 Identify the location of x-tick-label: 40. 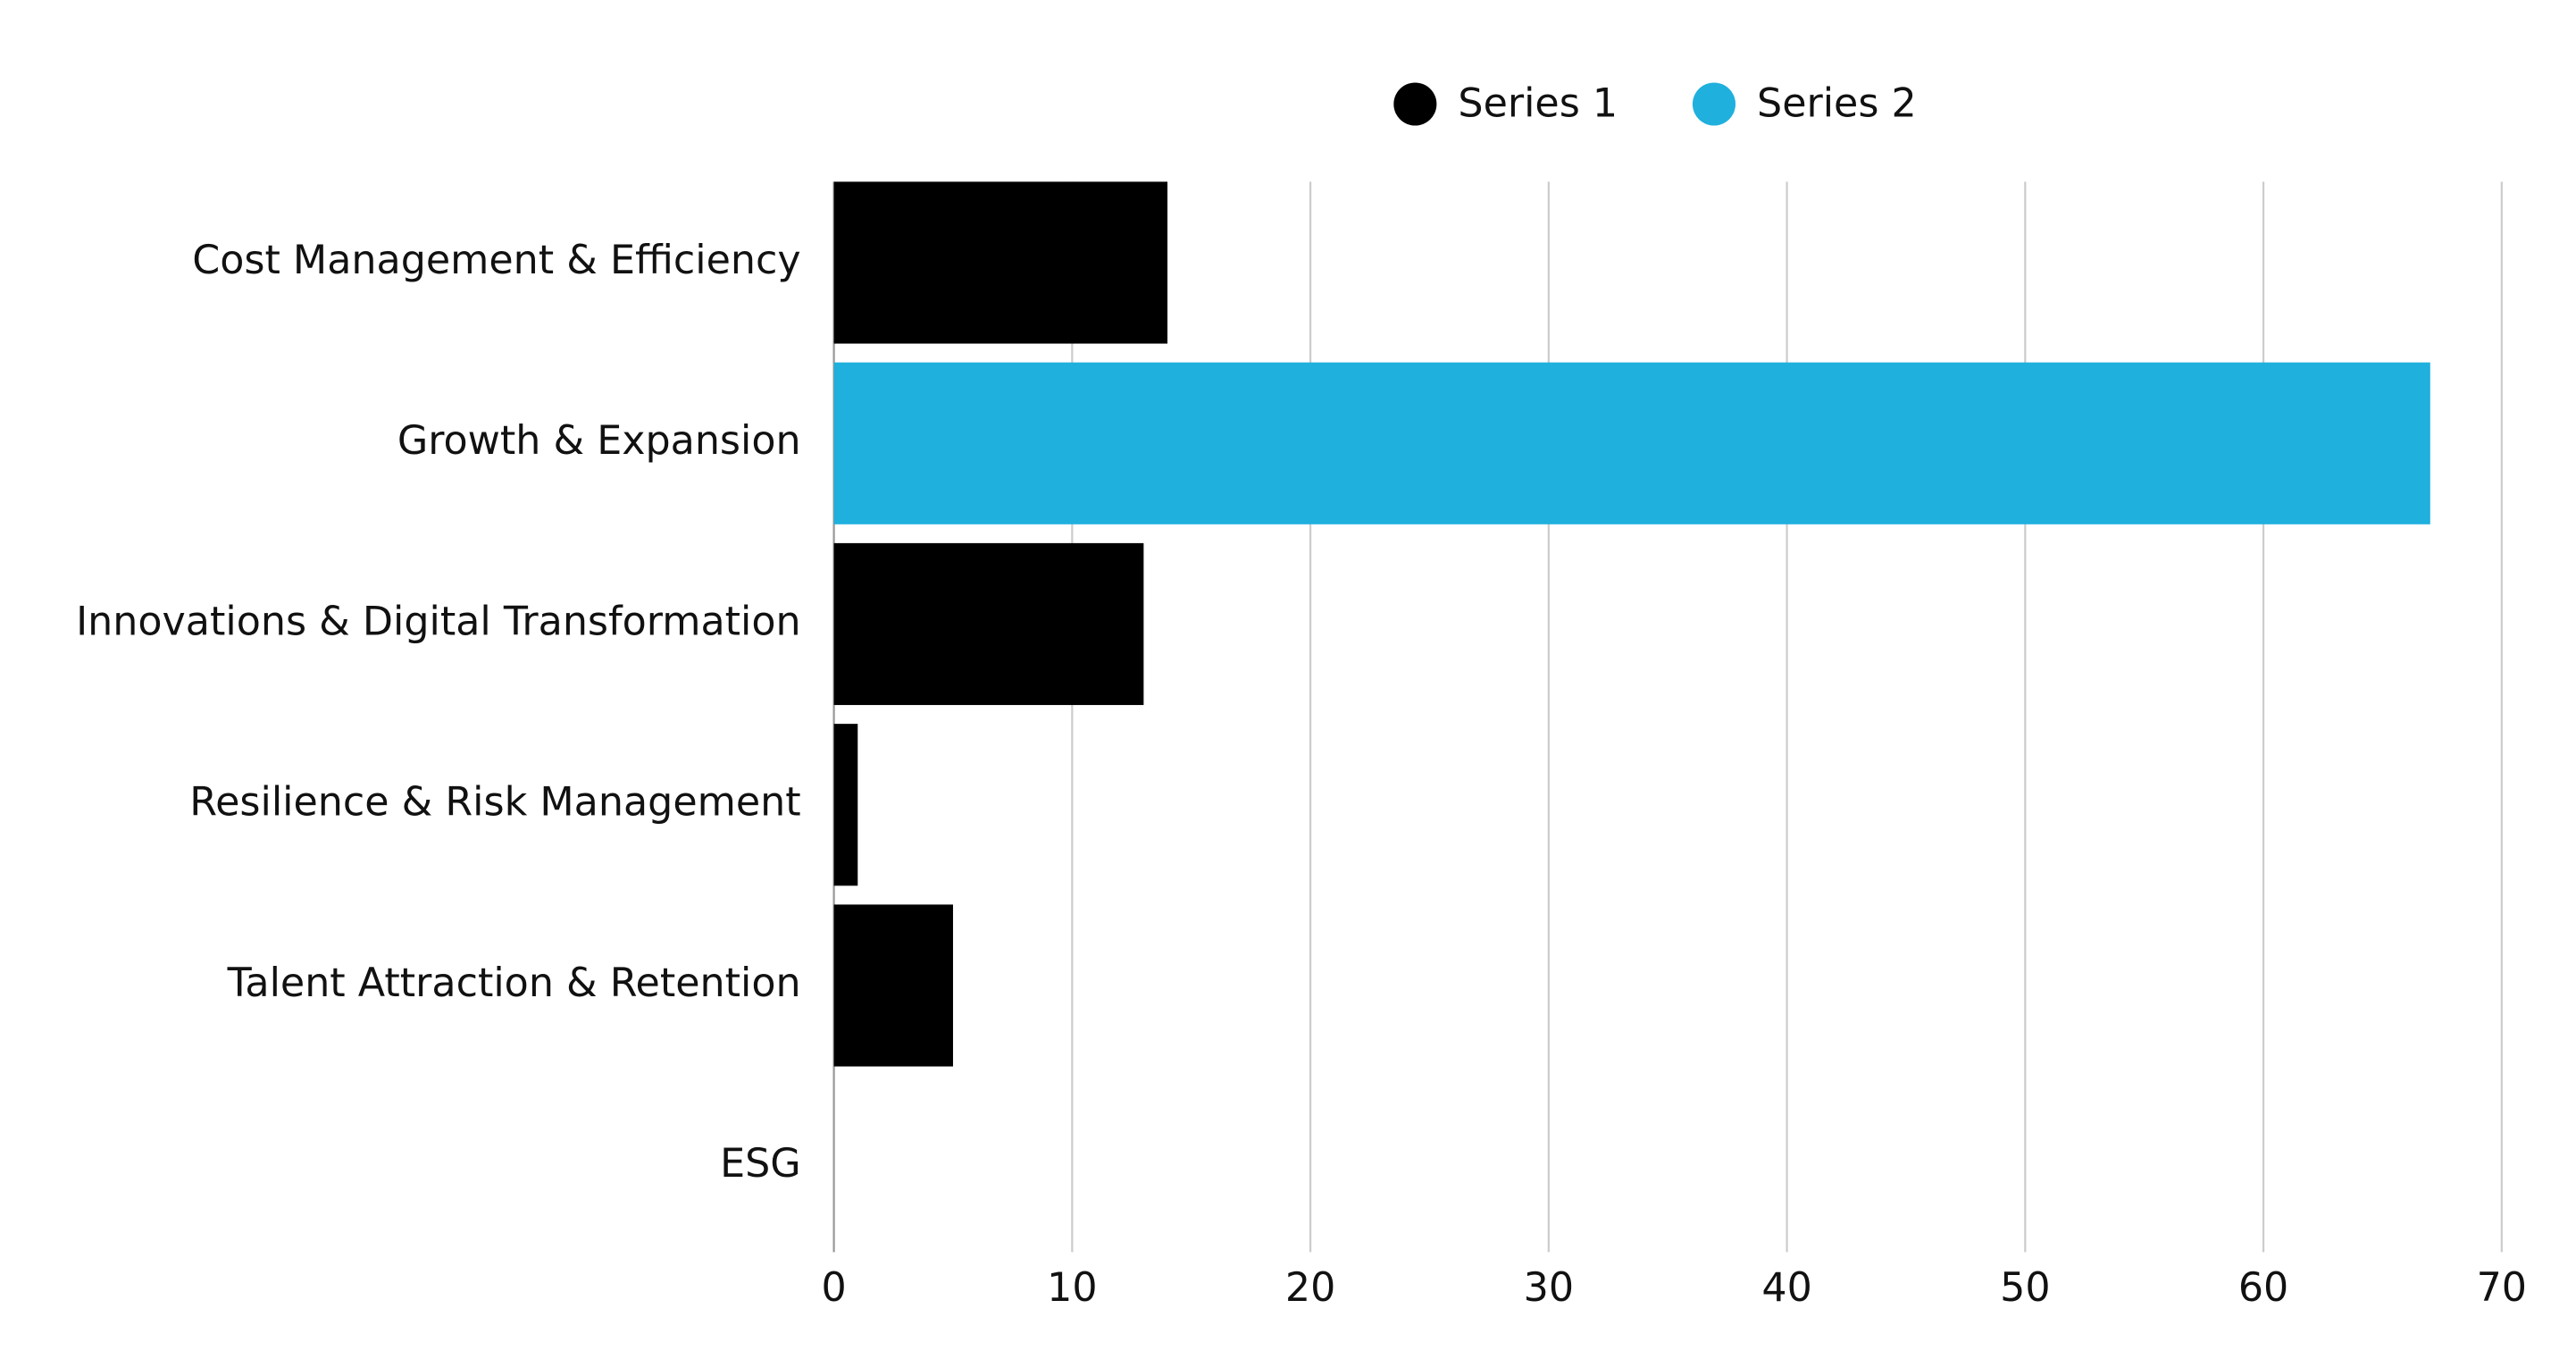
(1786, 1288).